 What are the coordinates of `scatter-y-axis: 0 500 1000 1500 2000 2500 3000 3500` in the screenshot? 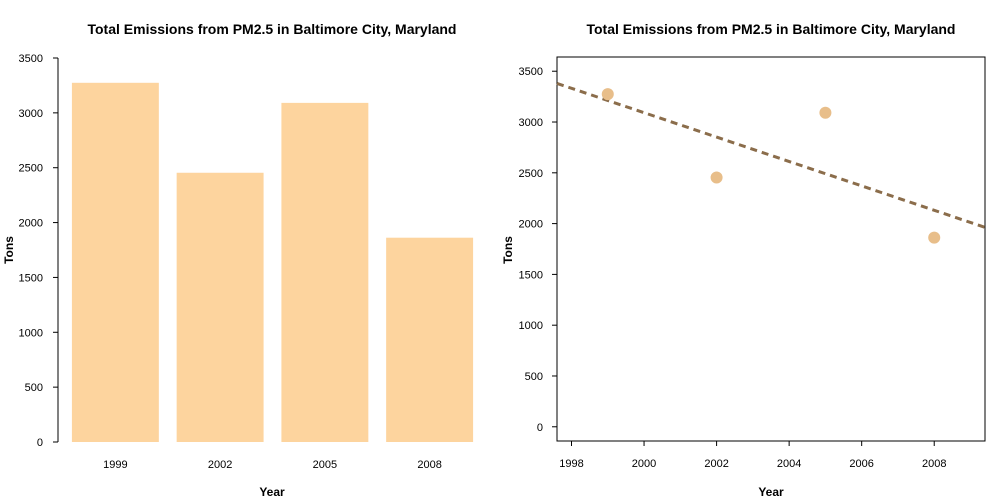 It's located at (538, 250).